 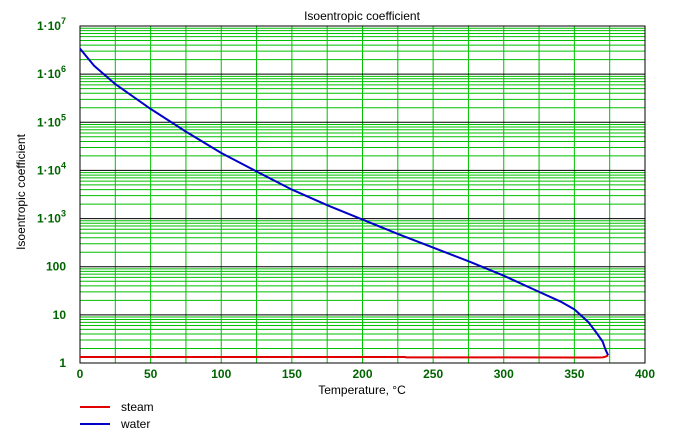 I want to click on y-tick-label: 1·10⁵, so click(x=51, y=120).